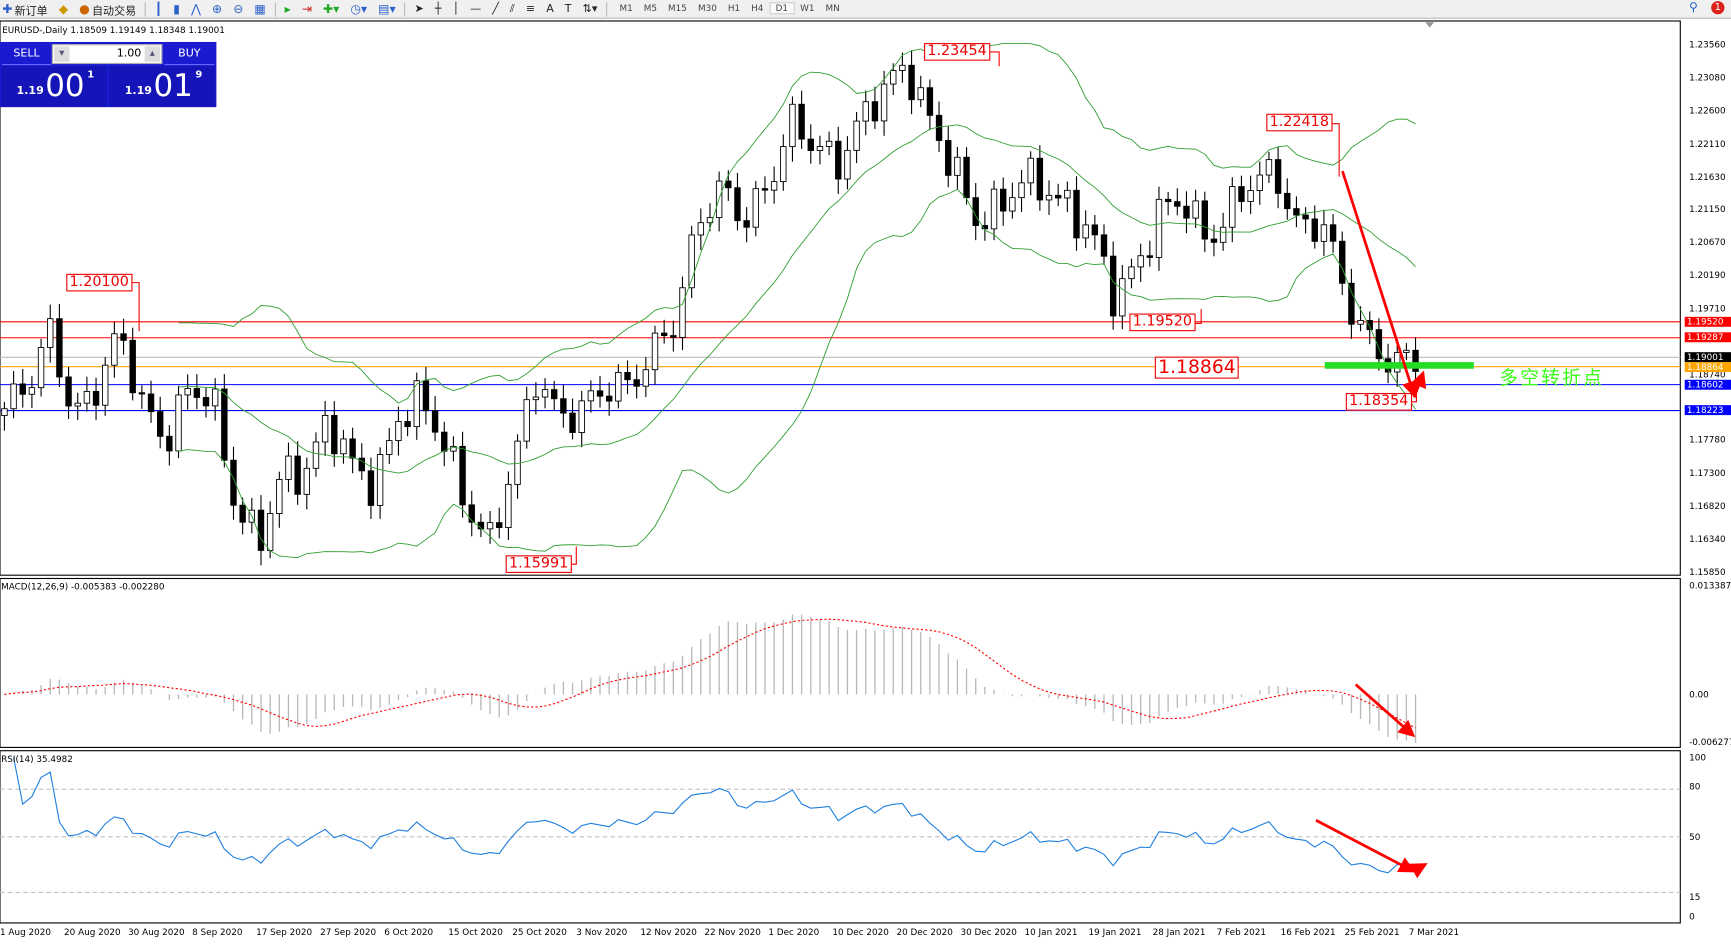  I want to click on price-label: 1.21150, so click(1707, 209).